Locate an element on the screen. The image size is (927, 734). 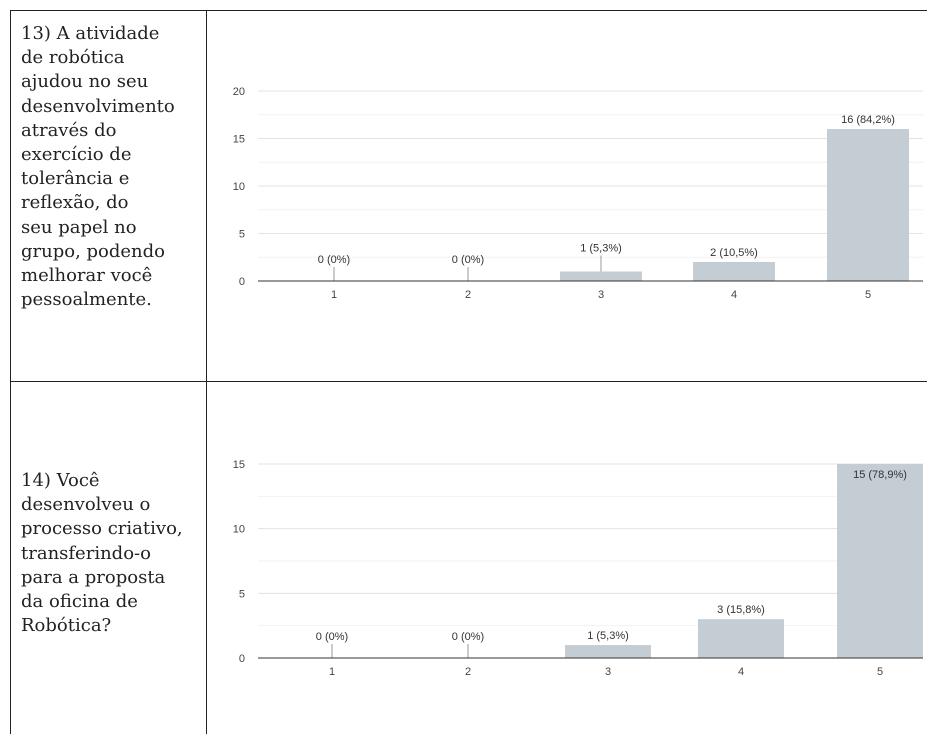
question-line: transferindo-o is located at coordinates (86, 553).